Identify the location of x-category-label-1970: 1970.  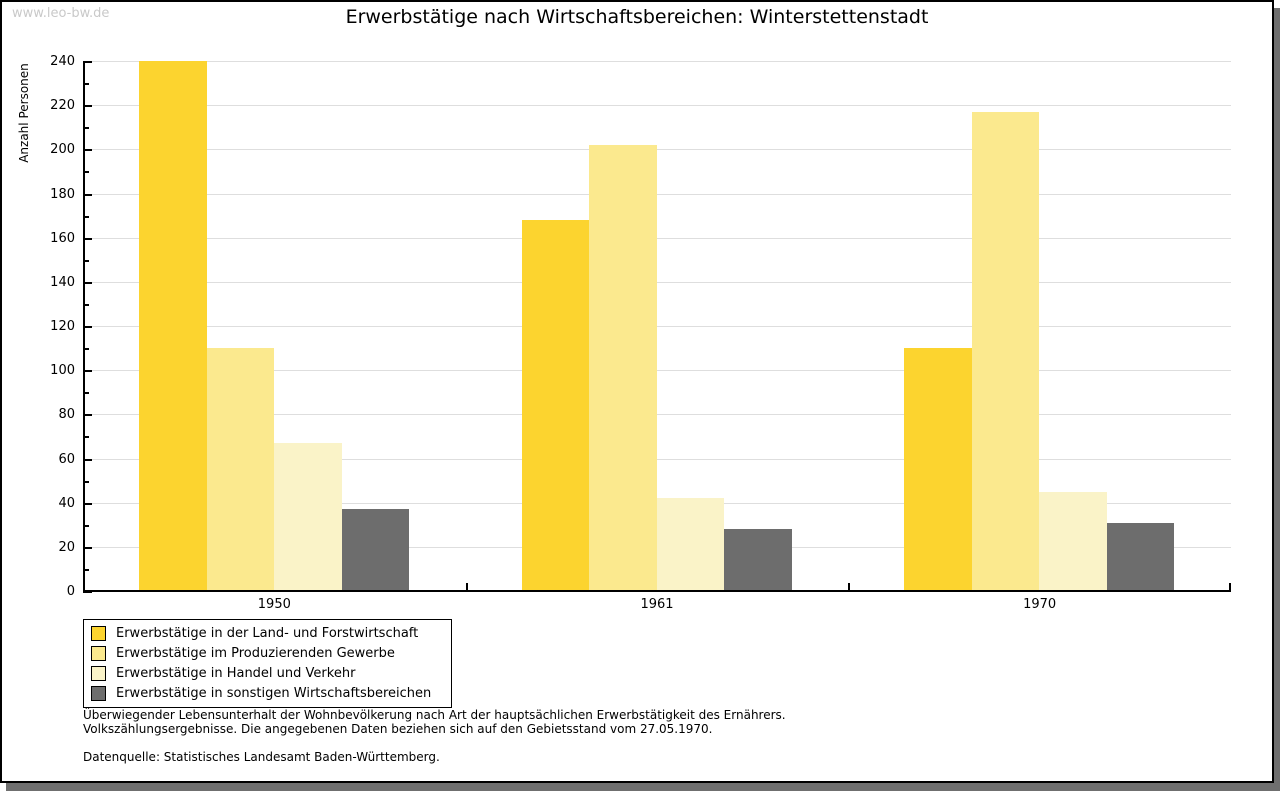
(1040, 604).